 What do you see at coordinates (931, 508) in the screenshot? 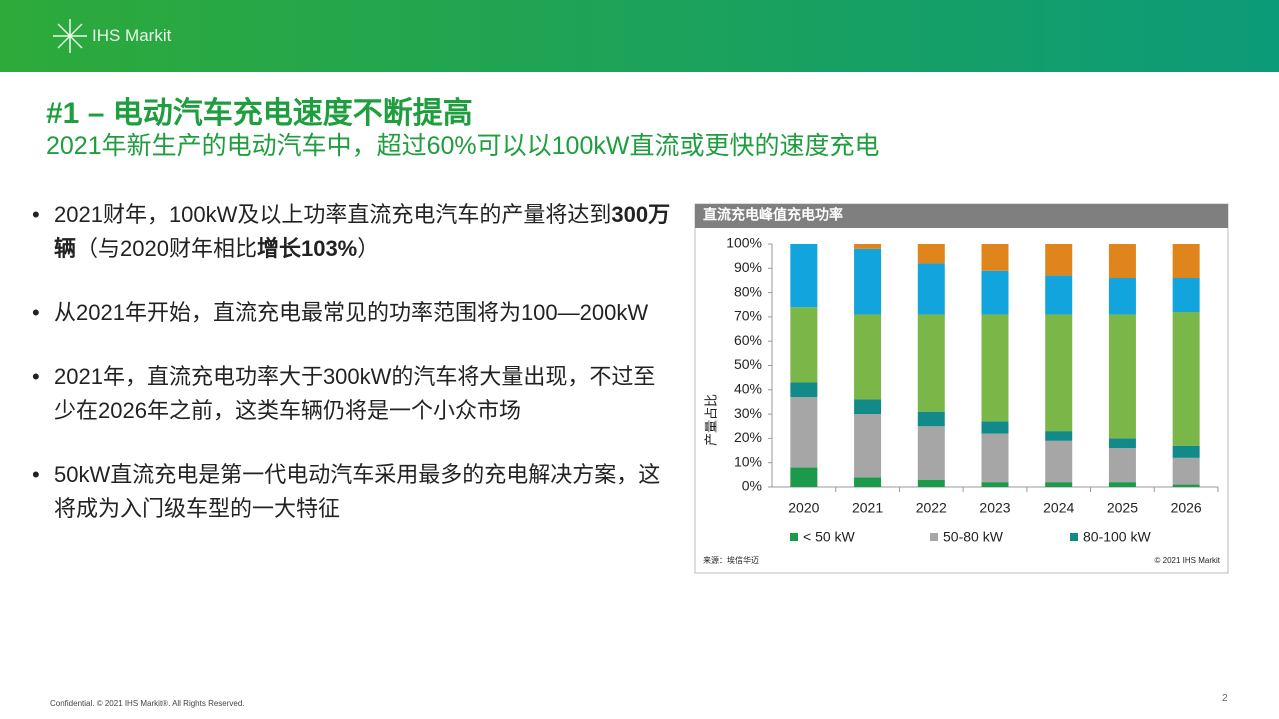
I see `x-tick-label: 2022` at bounding box center [931, 508].